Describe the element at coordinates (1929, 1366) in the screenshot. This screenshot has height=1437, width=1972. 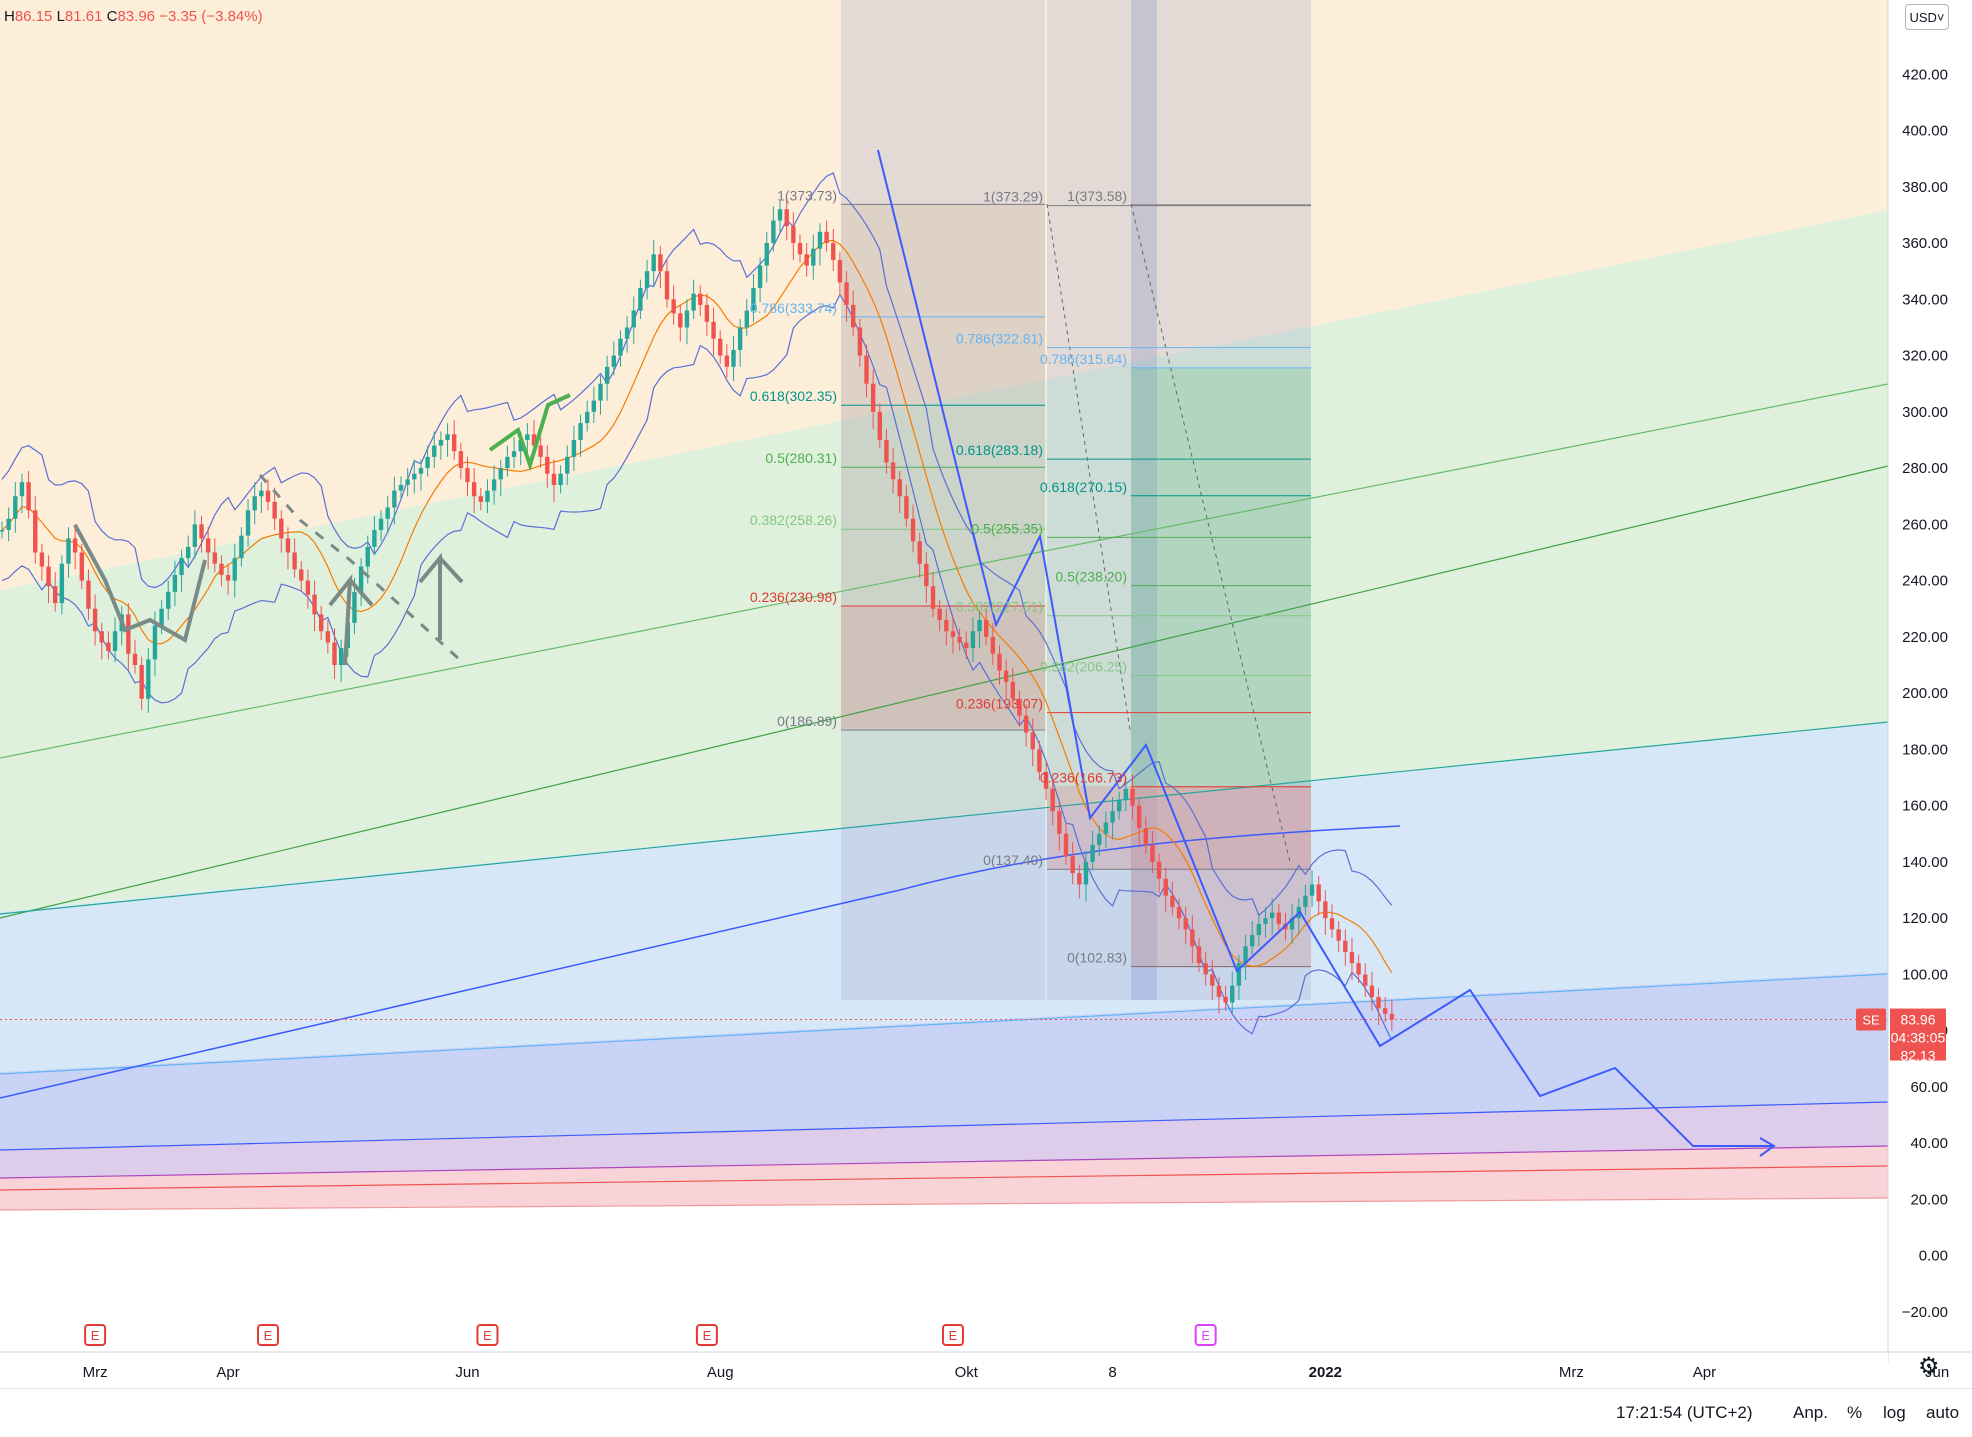
I see `settings-gear-icon: ⚙` at that location.